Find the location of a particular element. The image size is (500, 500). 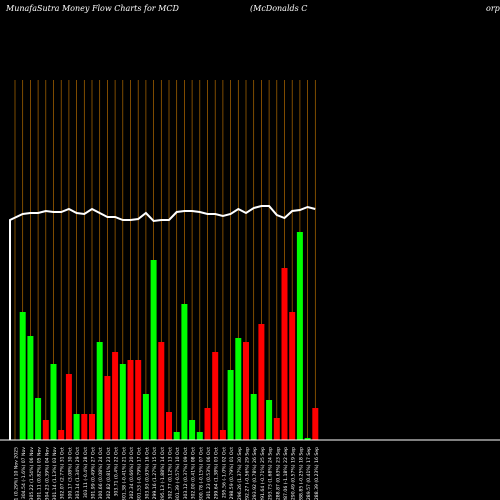

x-tick-label: 305.22 (1.54%) 06 Nov is located at coordinates (32, 473).